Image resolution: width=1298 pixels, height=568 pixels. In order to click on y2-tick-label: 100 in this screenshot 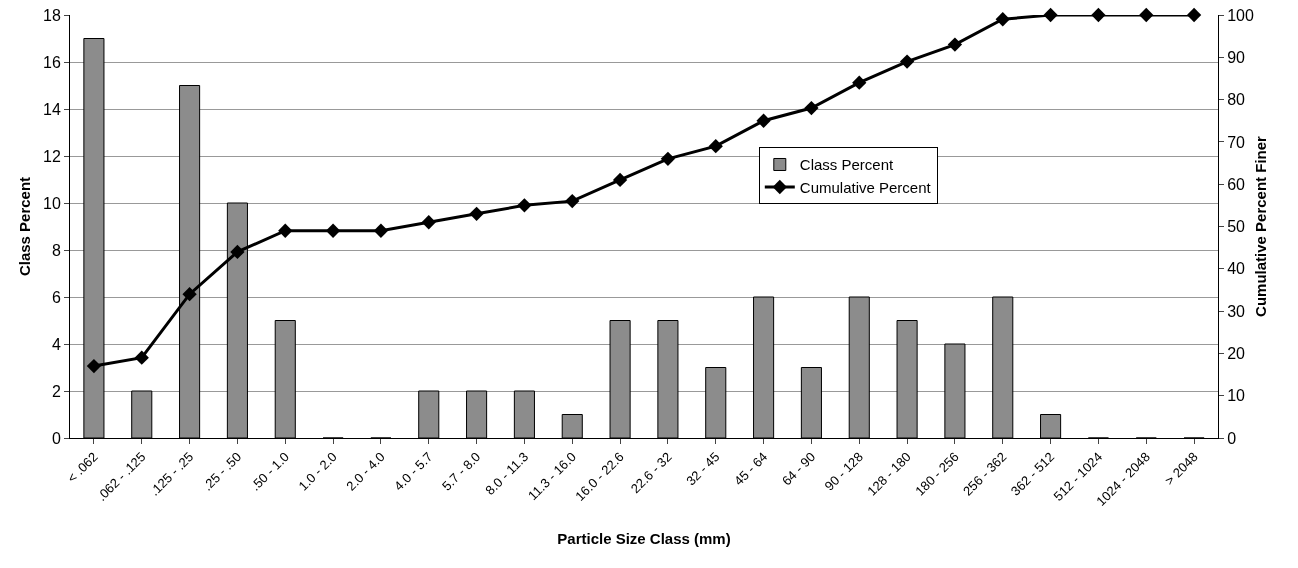, I will do `click(1240, 15)`.